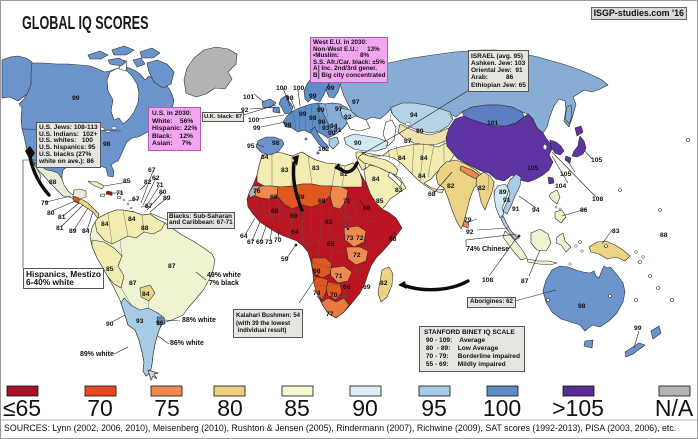 Image resolution: width=698 pixels, height=439 pixels. Describe the element at coordinates (584, 210) in the screenshot. I see `svg-text: 86` at that location.